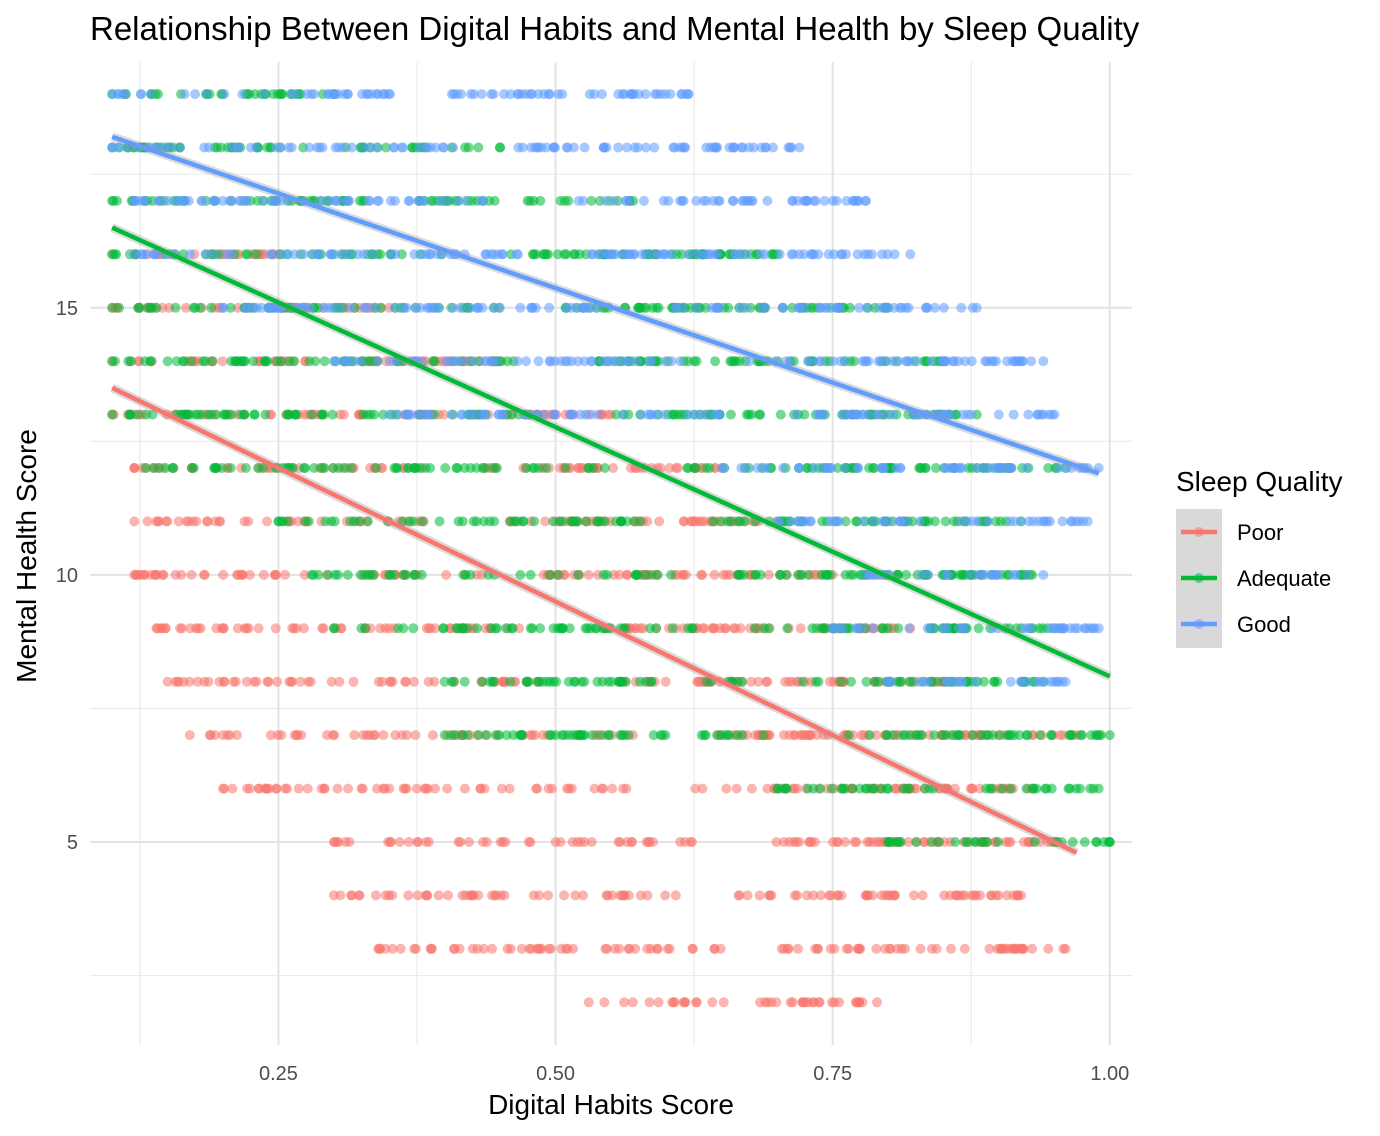  What do you see at coordinates (1259, 481) in the screenshot?
I see `legend-title: Sleep Quality` at bounding box center [1259, 481].